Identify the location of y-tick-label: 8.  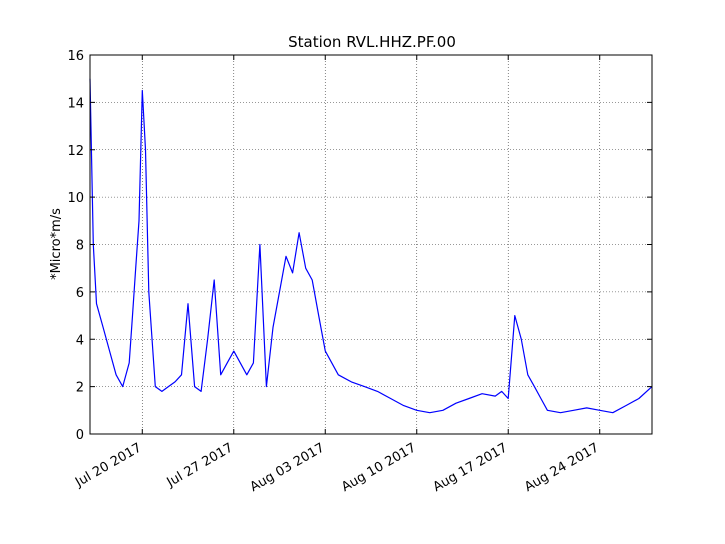
(80, 246).